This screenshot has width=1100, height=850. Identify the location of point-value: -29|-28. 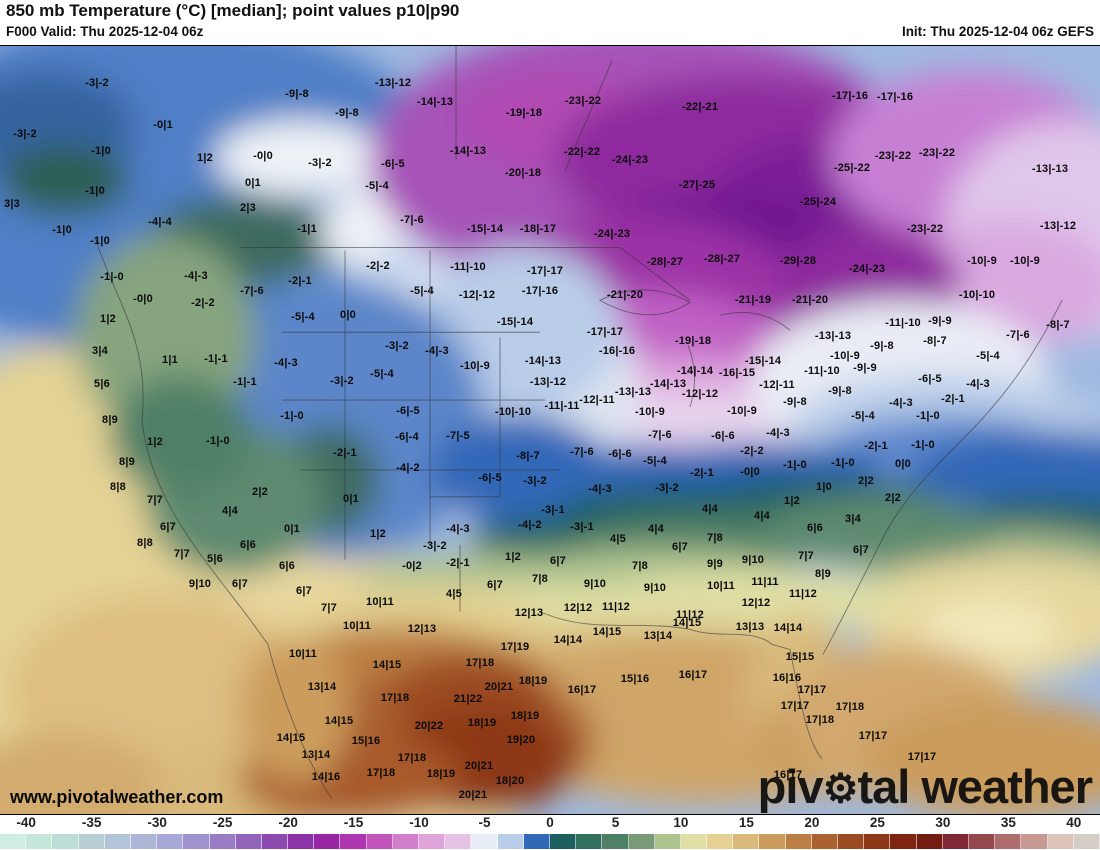
(798, 261).